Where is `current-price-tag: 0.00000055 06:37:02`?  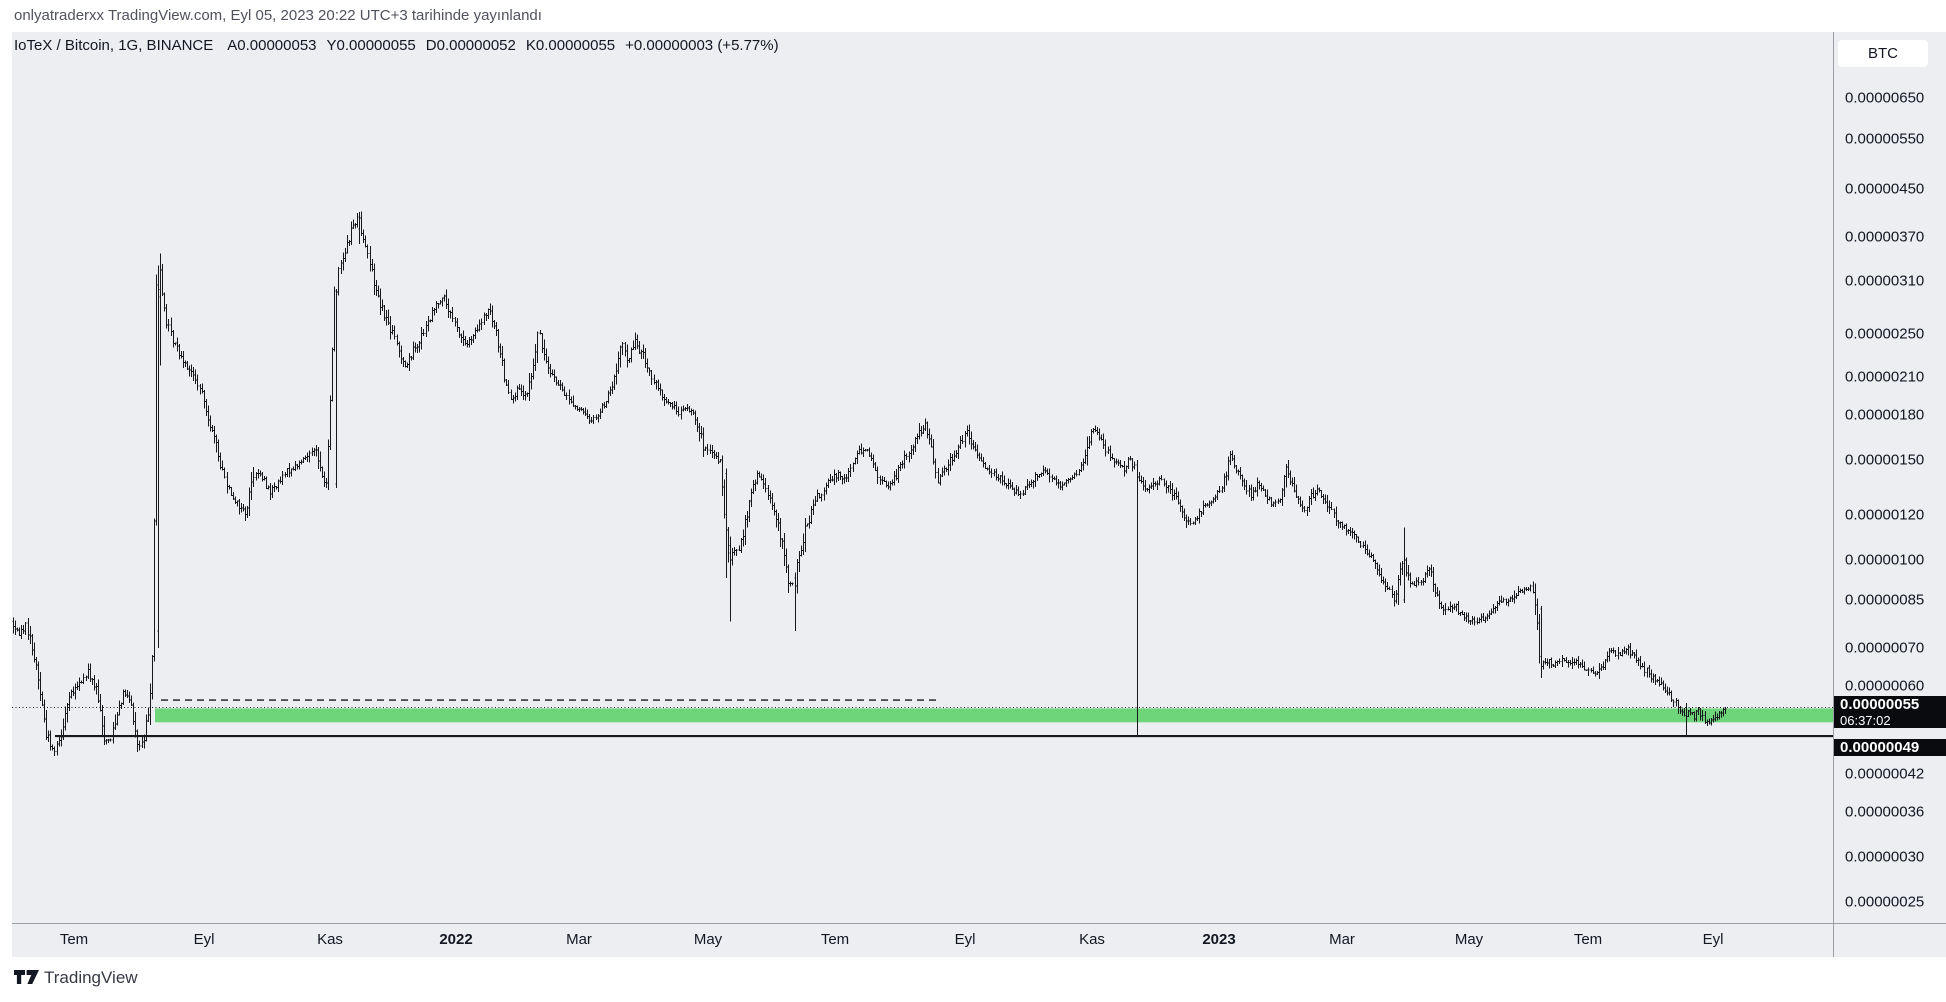 current-price-tag: 0.00000055 06:37:02 is located at coordinates (1890, 712).